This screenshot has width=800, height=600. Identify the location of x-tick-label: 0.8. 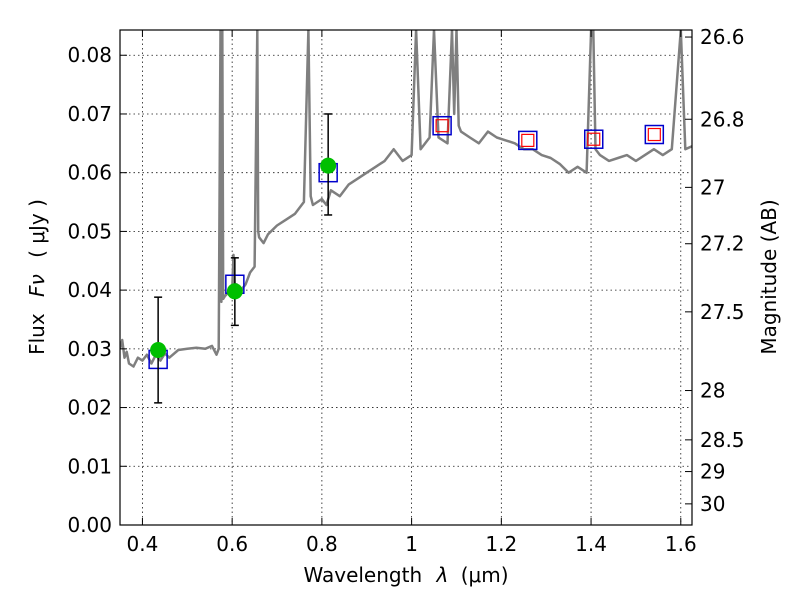
(322, 544).